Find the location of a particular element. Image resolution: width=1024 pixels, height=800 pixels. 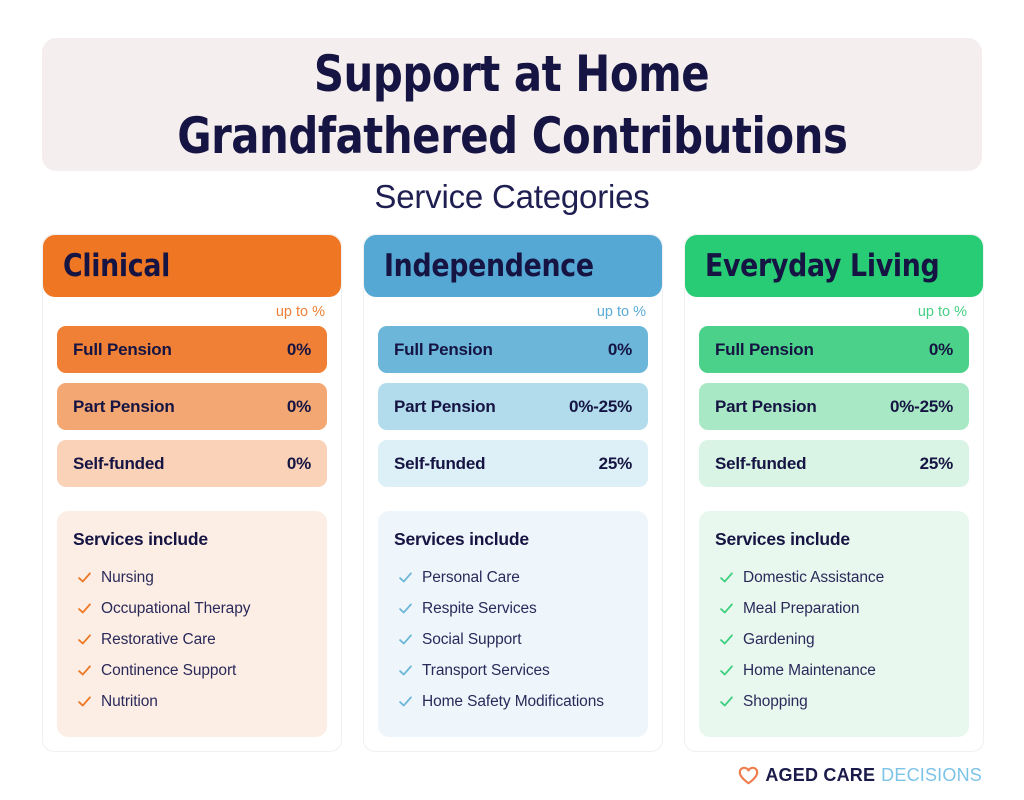

category-header-everyday-living: Everyday Living is located at coordinates (834, 266).